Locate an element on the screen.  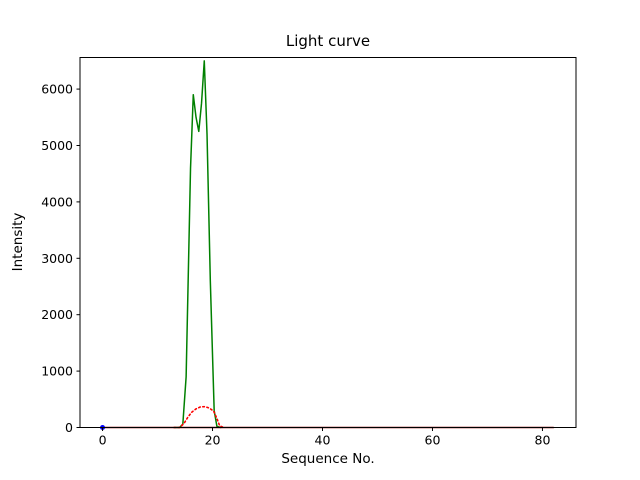
series-green-curve is located at coordinates (197, 244).